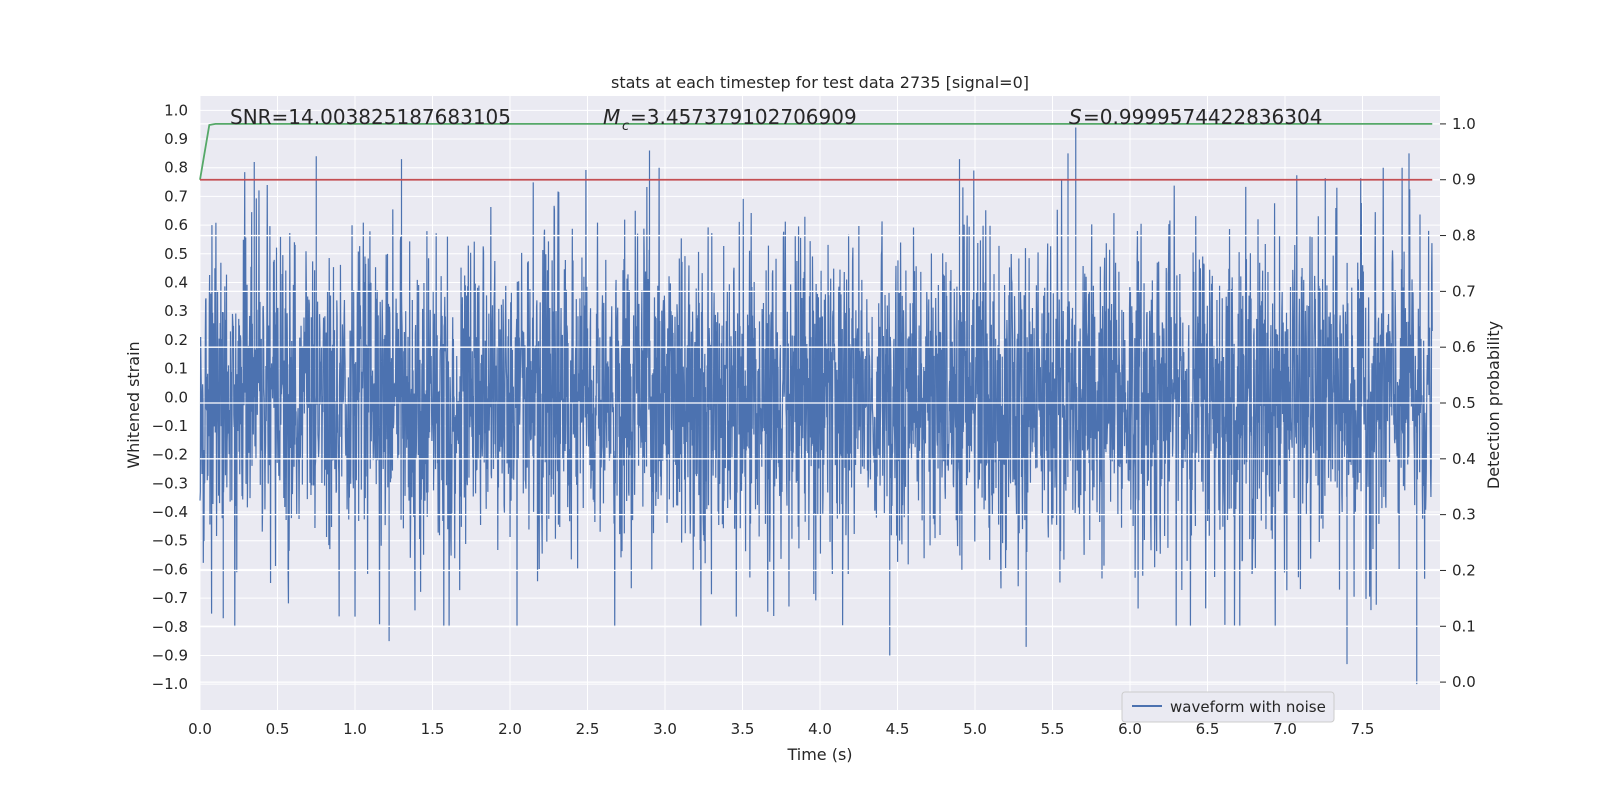  What do you see at coordinates (510, 729) in the screenshot?
I see `x-tick-label: 2.0` at bounding box center [510, 729].